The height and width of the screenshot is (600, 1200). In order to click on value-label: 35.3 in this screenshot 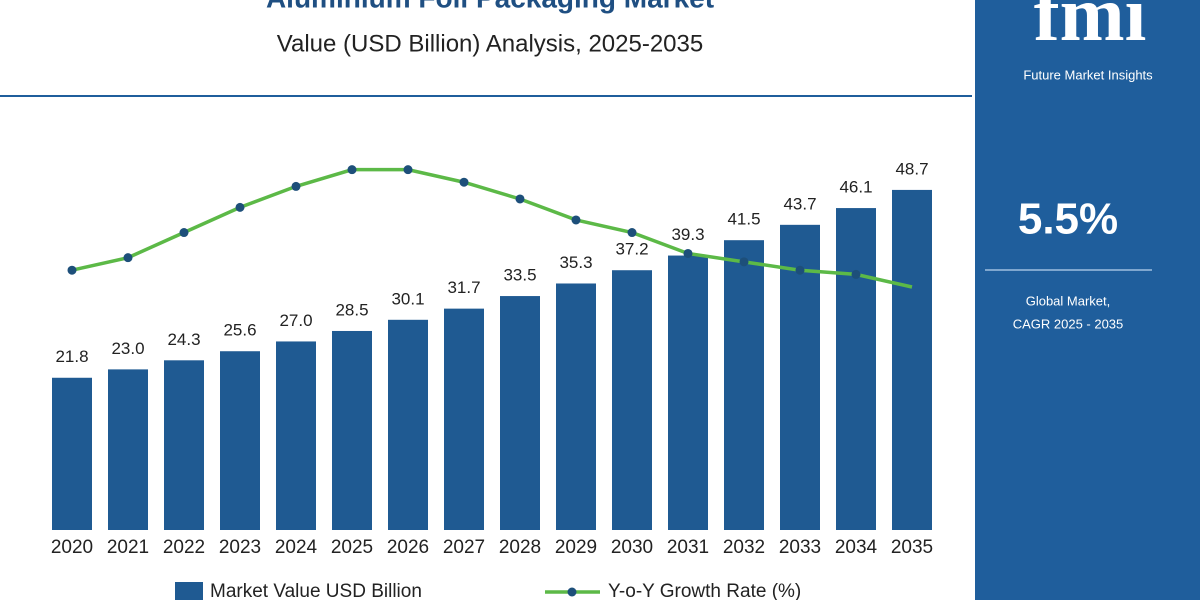, I will do `click(575, 262)`.